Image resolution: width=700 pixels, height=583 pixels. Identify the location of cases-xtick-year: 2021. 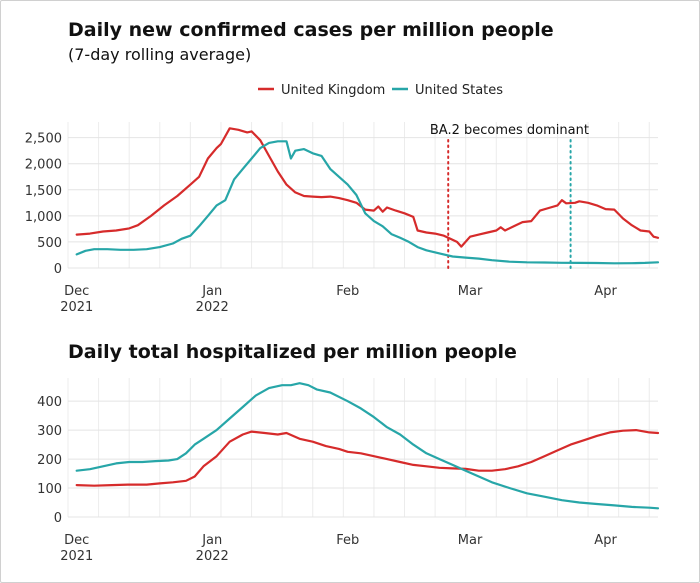
(76, 307).